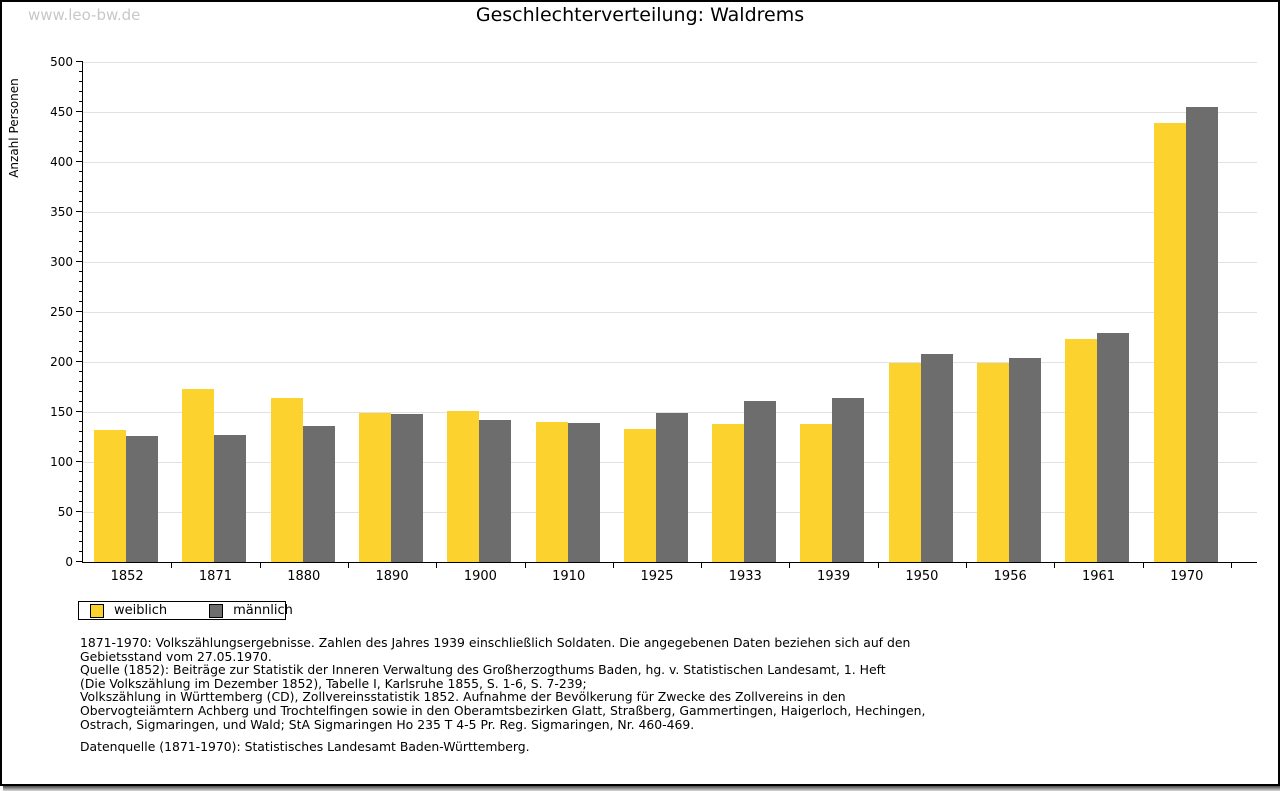 The image size is (1280, 791). I want to click on bar-männlich-1925, so click(671, 487).